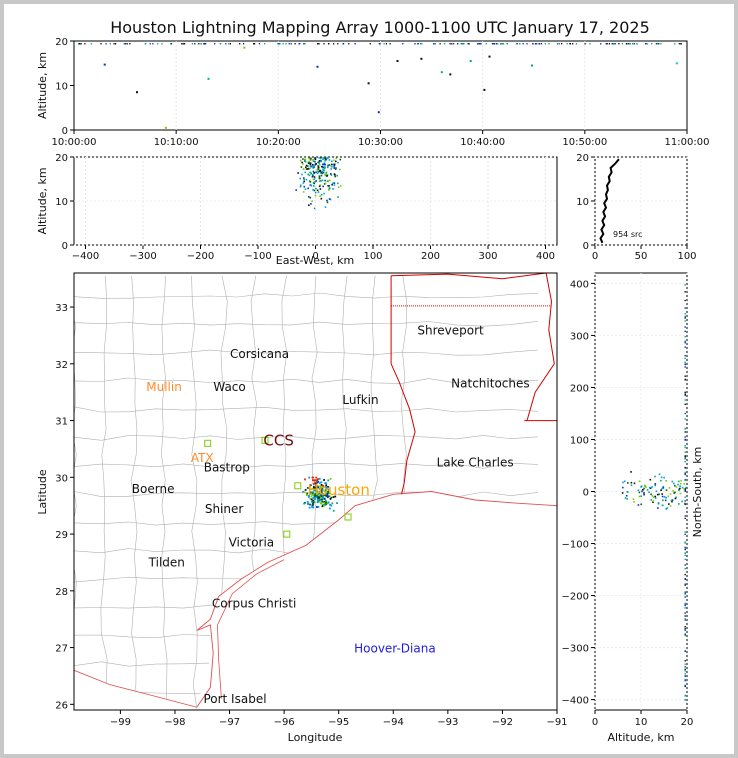 The height and width of the screenshot is (758, 738). What do you see at coordinates (579, 388) in the screenshot?
I see `ns-ytick-label: 200` at bounding box center [579, 388].